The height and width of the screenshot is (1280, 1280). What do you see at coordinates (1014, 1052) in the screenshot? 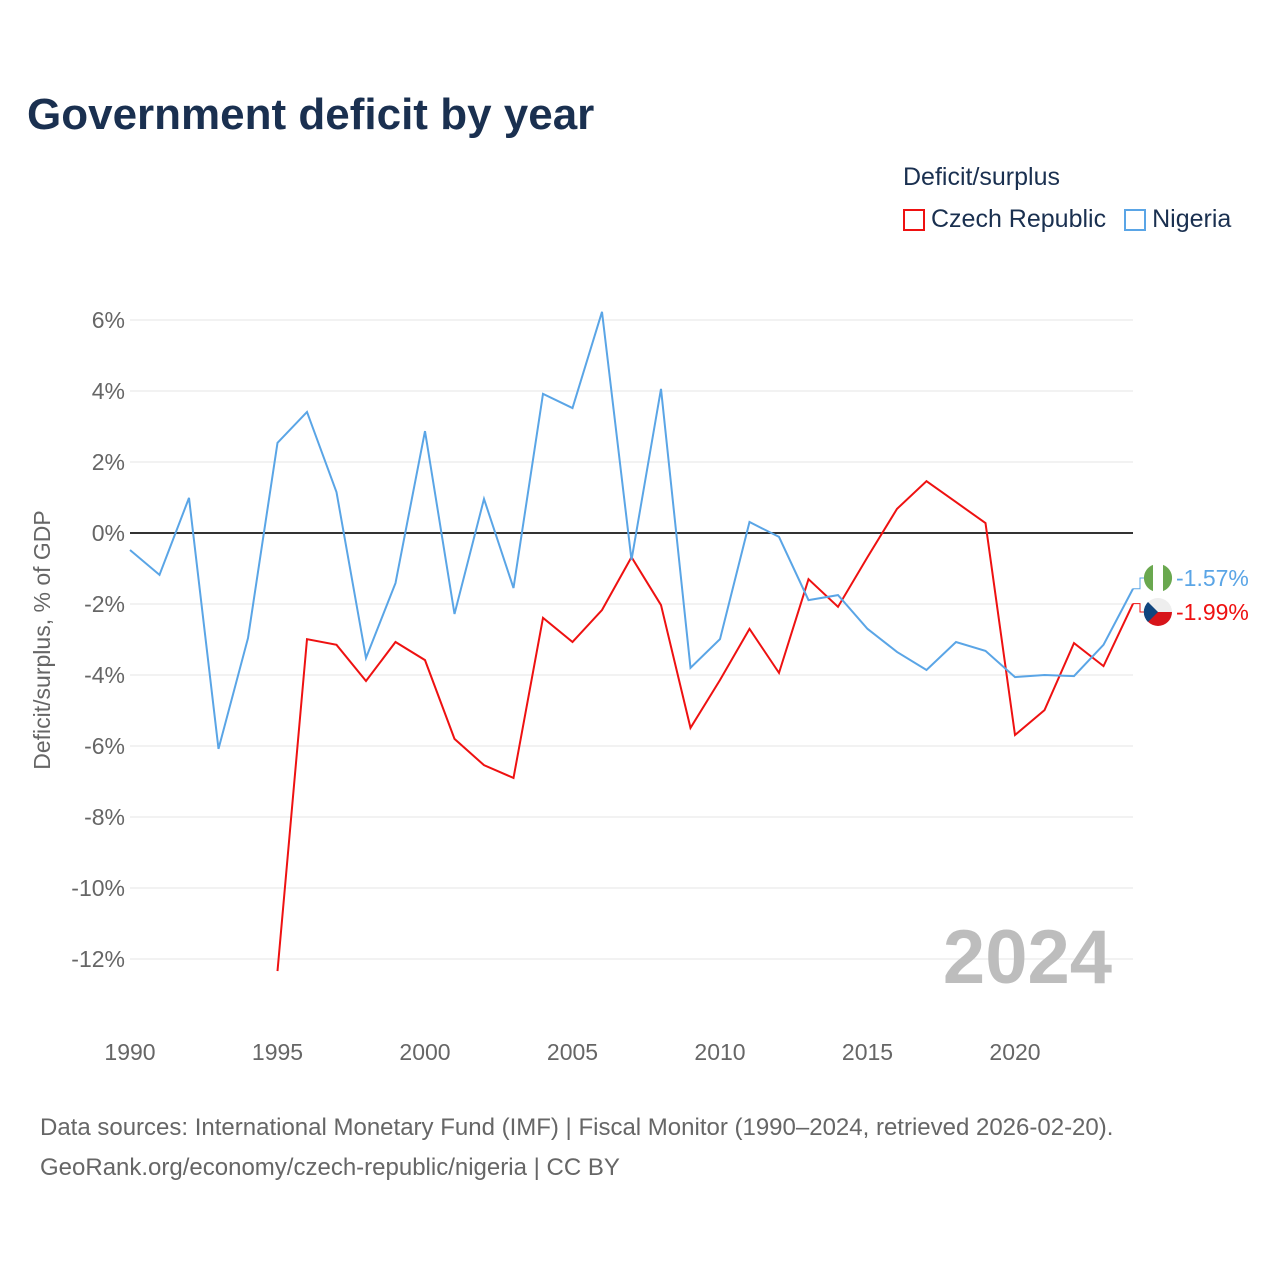
I see `x-tick-label: 2020` at bounding box center [1014, 1052].